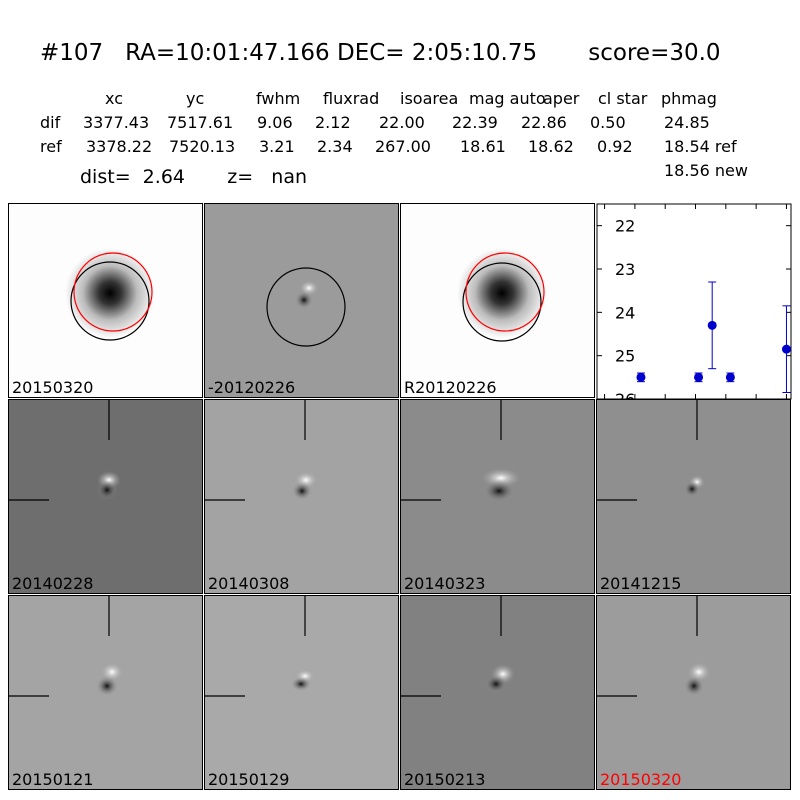 This screenshot has height=800, width=800. I want to click on table-cell: 18.62, so click(551, 146).